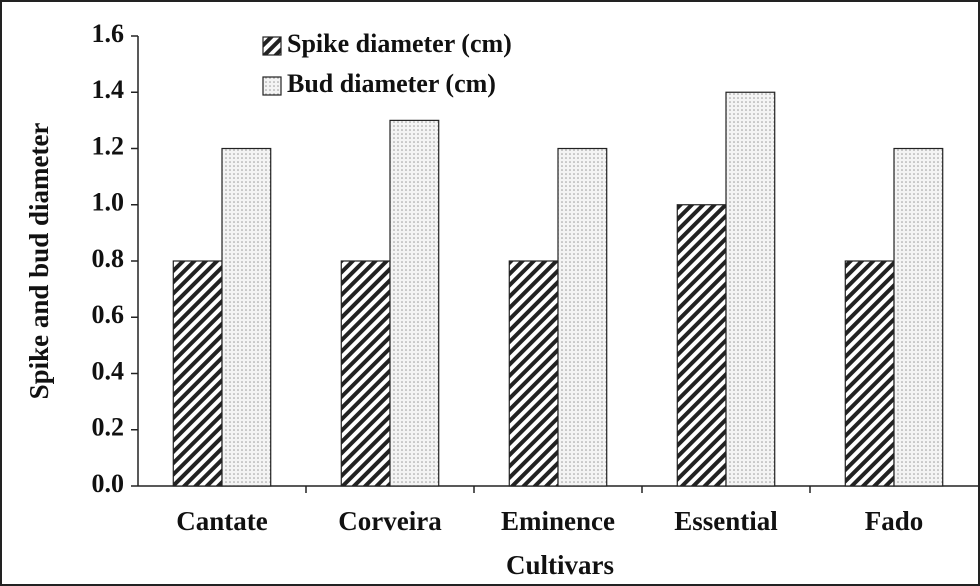  What do you see at coordinates (399, 43) in the screenshot?
I see `legend-label: Spike diameter (cm)` at bounding box center [399, 43].